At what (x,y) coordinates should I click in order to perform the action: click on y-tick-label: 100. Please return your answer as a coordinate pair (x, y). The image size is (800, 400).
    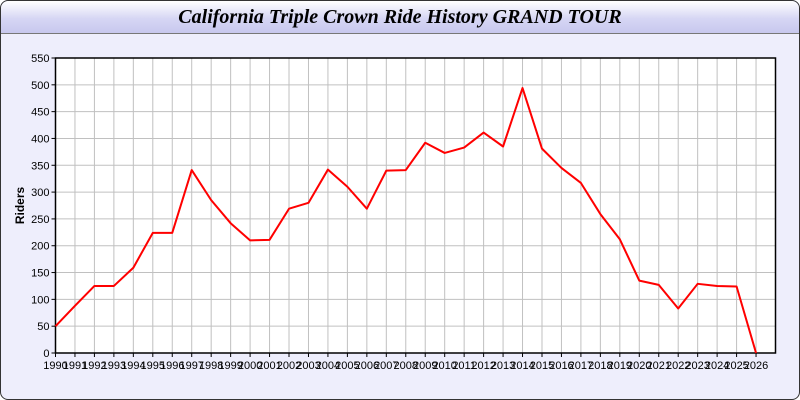
    Looking at the image, I should click on (40, 300).